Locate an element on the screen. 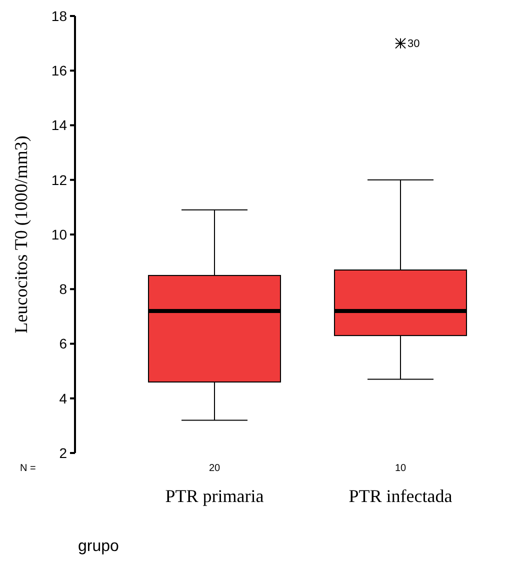 This screenshot has height=572, width=527. annotation: 30 is located at coordinates (414, 44).